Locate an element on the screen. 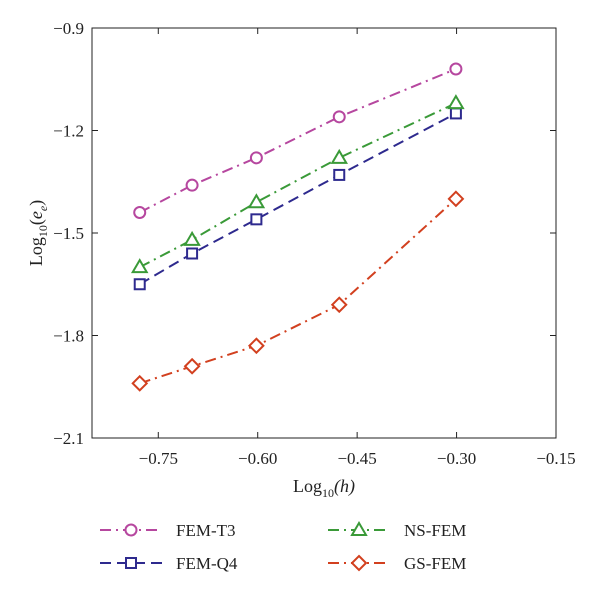  y-axis-label: Log10(ee) is located at coordinates (38, 233).